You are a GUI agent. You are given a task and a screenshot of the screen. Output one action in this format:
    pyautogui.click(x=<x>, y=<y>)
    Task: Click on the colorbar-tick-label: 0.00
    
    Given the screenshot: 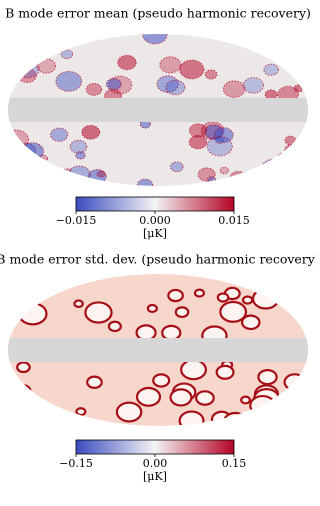 What is the action you would take?
    pyautogui.click(x=155, y=463)
    